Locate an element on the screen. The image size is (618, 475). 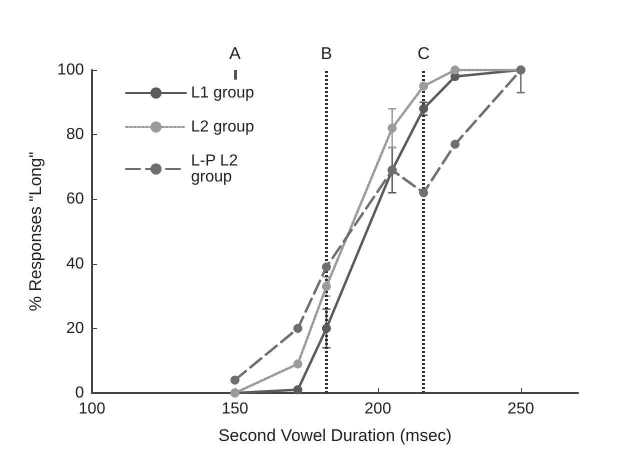
y-tick-label: 80 is located at coordinates (75, 135).